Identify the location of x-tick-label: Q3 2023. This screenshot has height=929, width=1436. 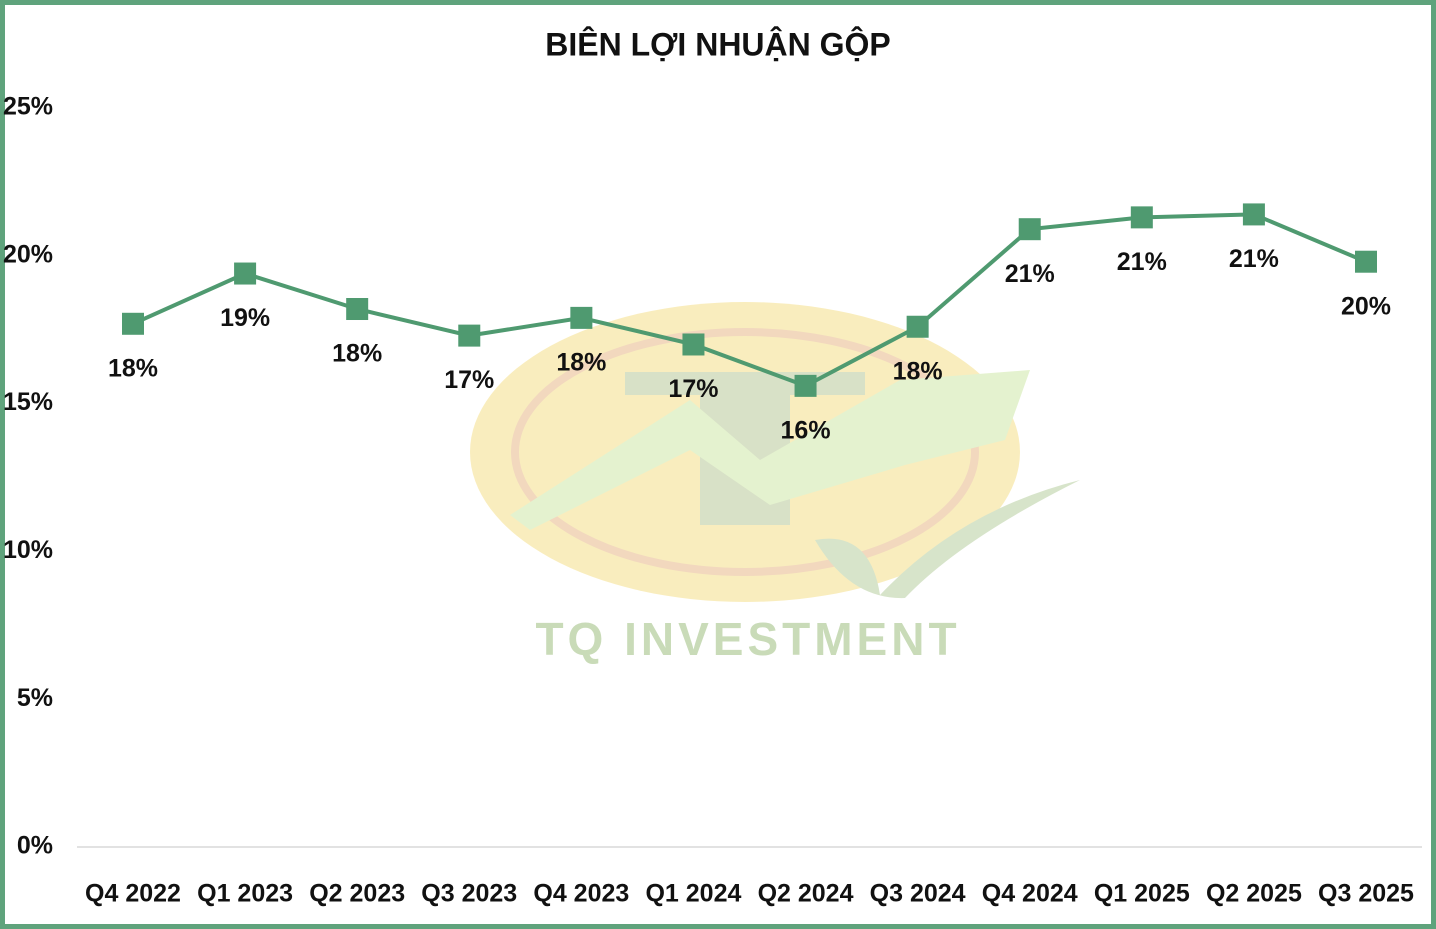
(469, 894).